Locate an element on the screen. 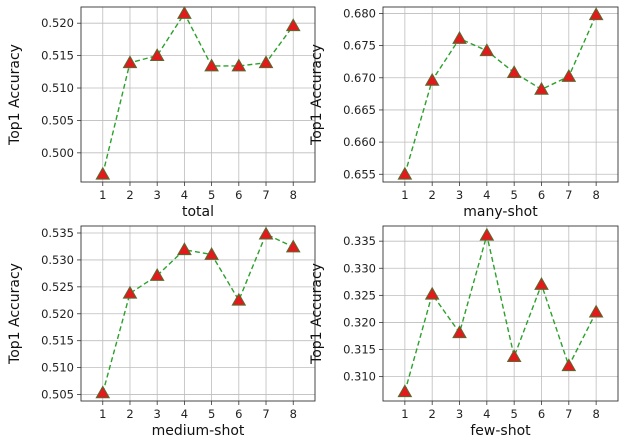 This screenshot has height=441, width=628. y-tick-label: 0.535 is located at coordinates (57, 233).